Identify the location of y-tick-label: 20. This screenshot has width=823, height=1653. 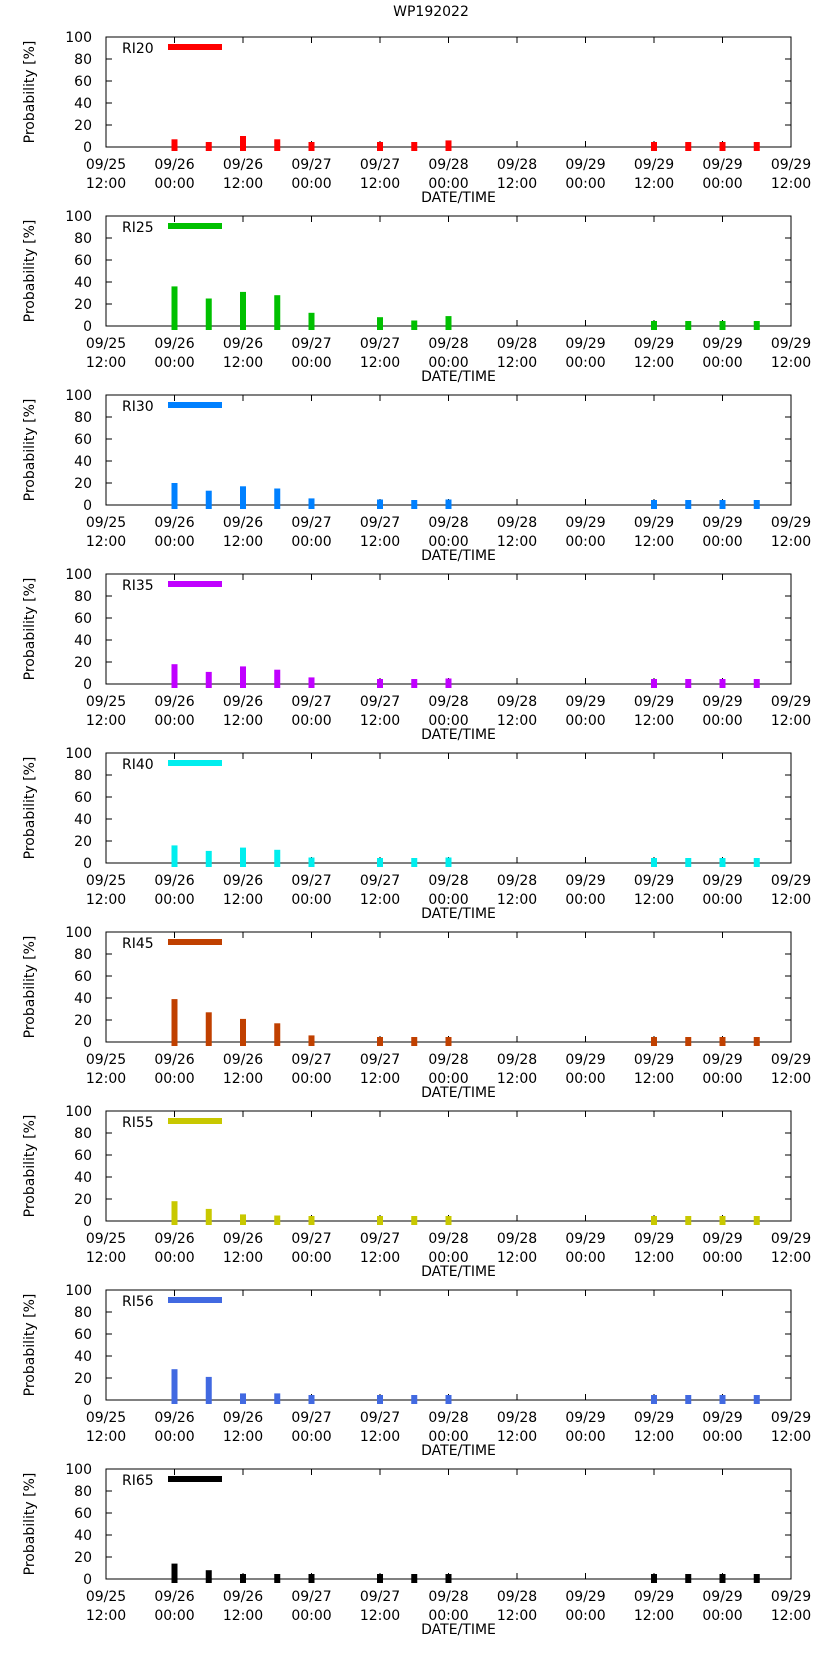
(83, 842).